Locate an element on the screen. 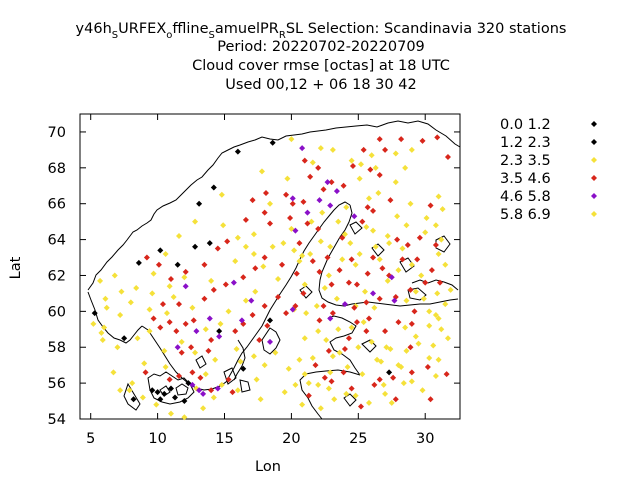 The width and height of the screenshot is (640, 480). x-tick-label: 15 is located at coordinates (224, 439).